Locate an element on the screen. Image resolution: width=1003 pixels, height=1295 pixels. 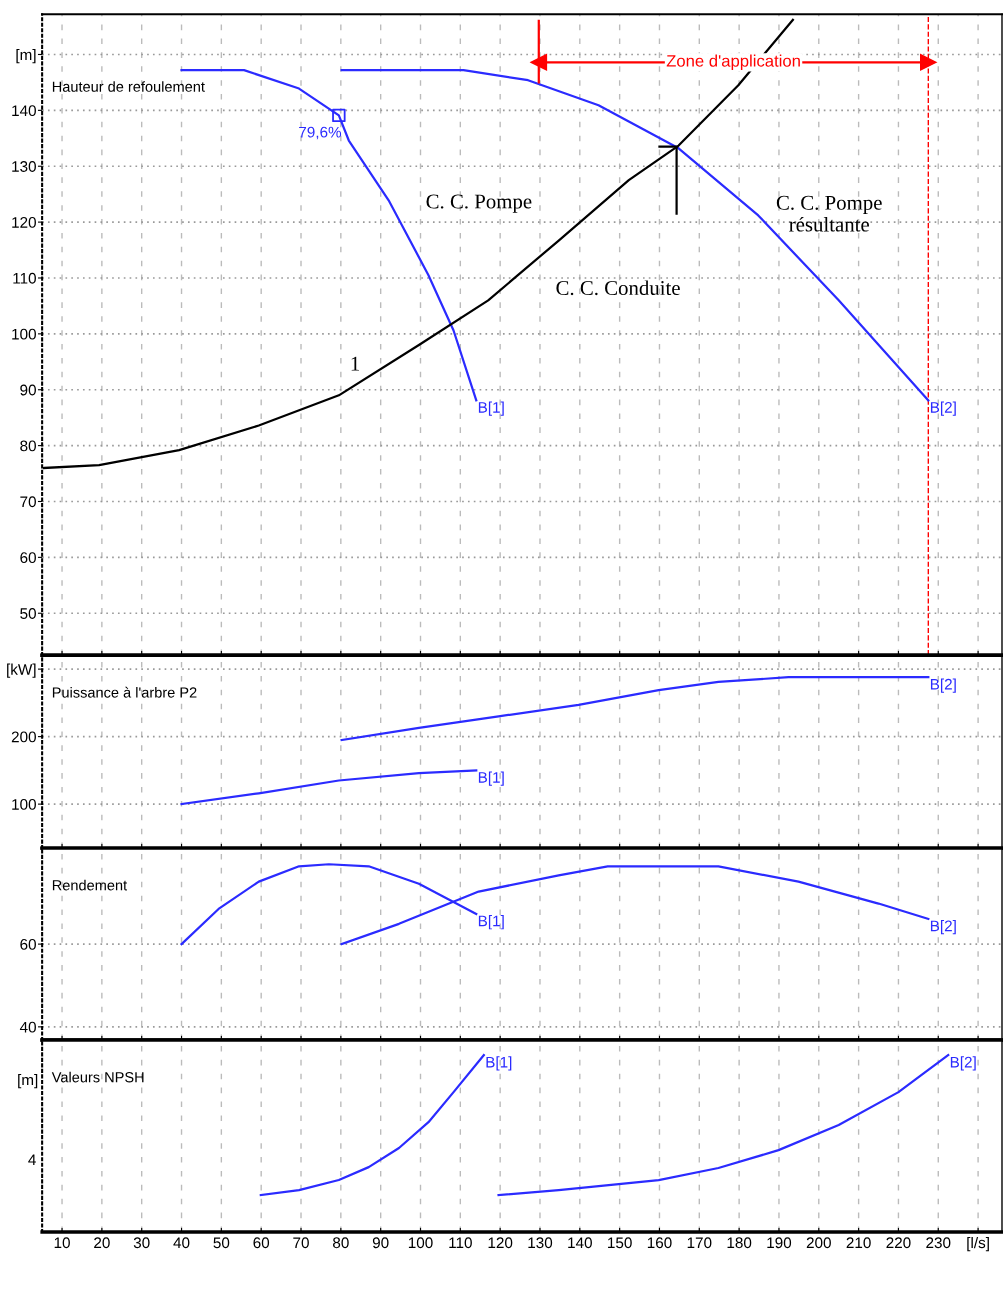
x-tick-label: [l/s] is located at coordinates (978, 1244).